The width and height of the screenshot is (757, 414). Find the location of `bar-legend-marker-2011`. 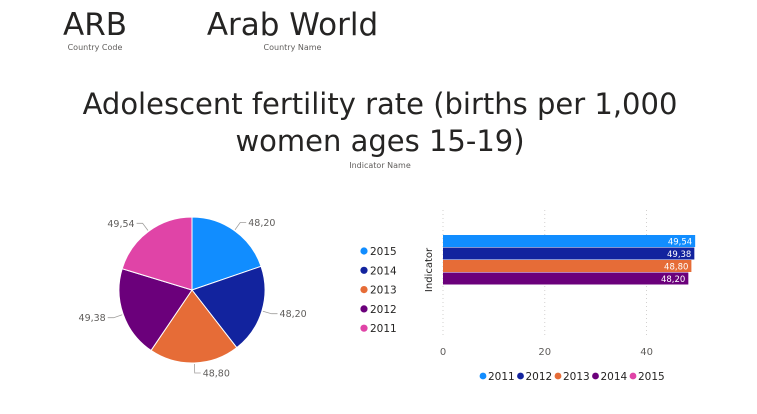

bar-legend-marker-2011 is located at coordinates (483, 376).